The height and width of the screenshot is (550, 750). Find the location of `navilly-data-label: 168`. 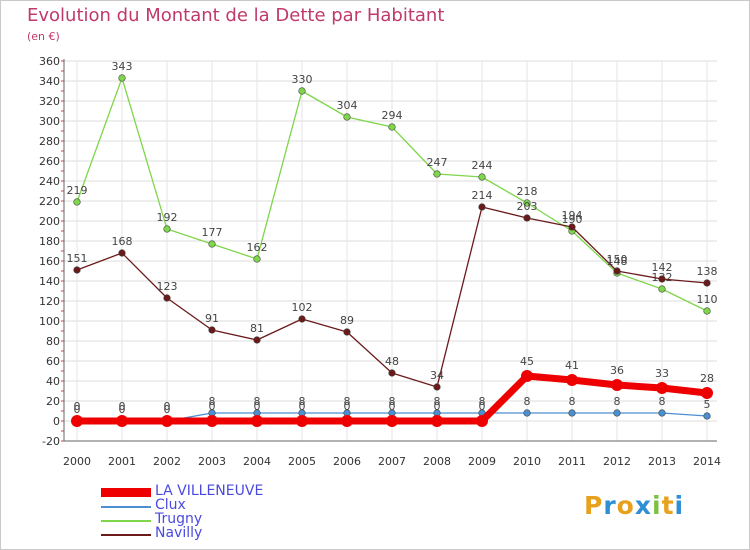

navilly-data-label: 168 is located at coordinates (122, 241).